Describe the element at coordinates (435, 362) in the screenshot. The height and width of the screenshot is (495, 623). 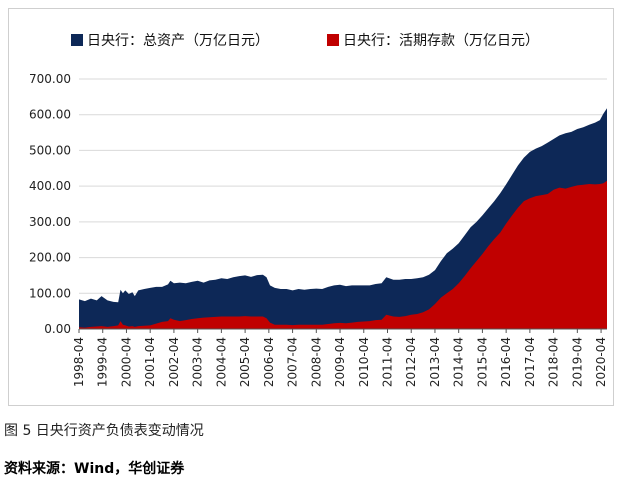
I see `x-tick-label: 2013-04` at that location.